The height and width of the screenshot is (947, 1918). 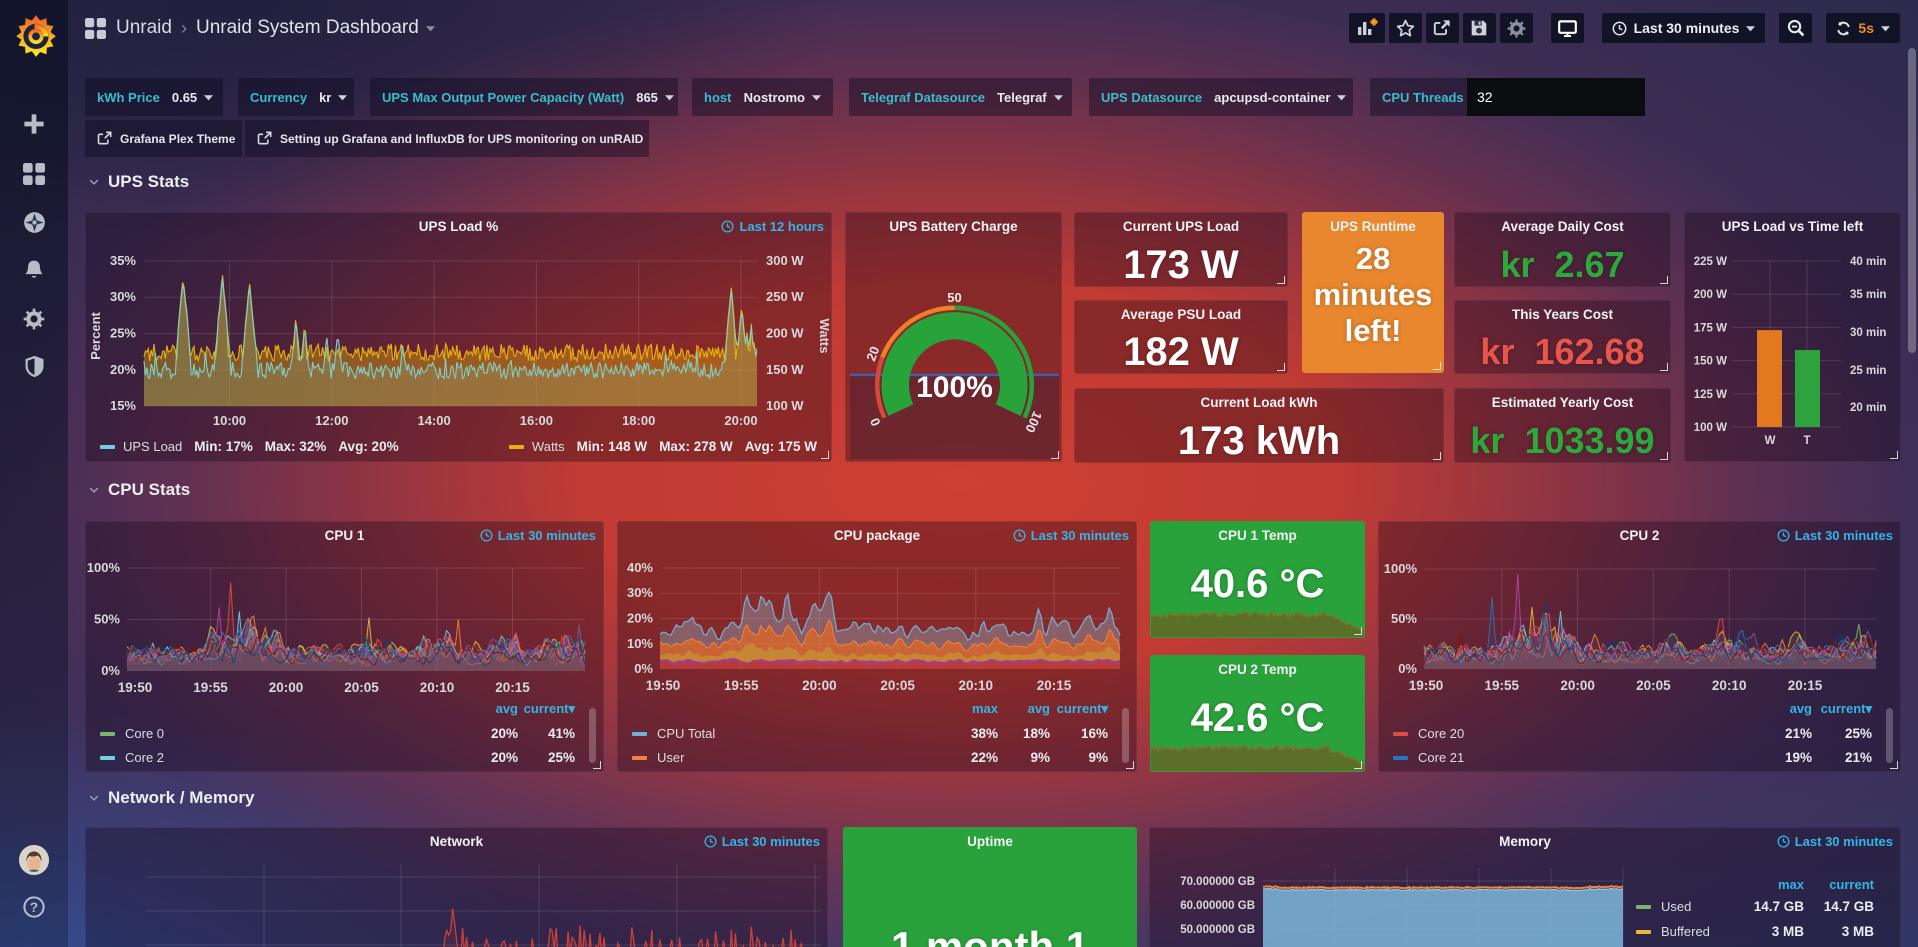 I want to click on svg-text: 18:00, so click(x=638, y=420).